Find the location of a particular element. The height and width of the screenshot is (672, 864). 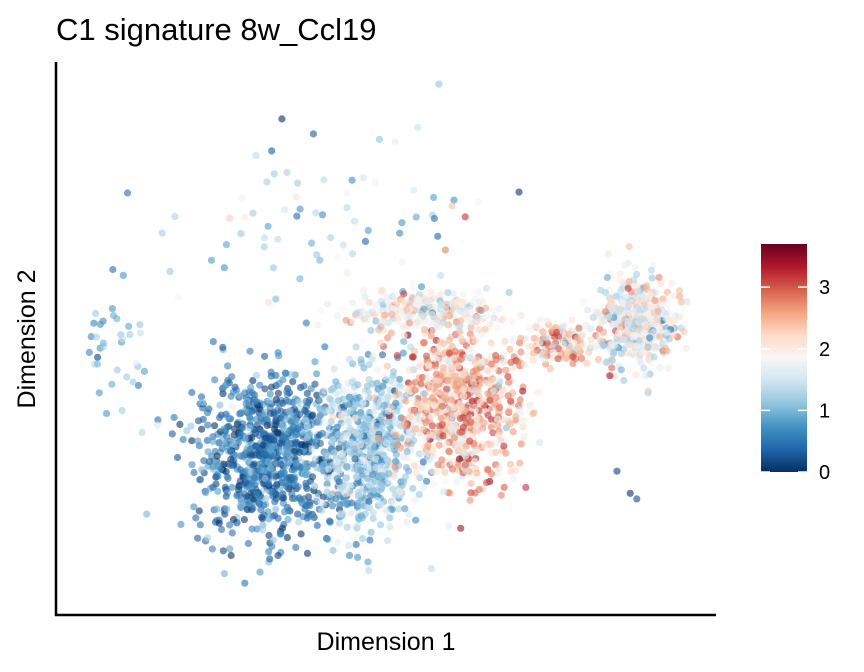

colorbar-tick-label: 3 is located at coordinates (824, 288).